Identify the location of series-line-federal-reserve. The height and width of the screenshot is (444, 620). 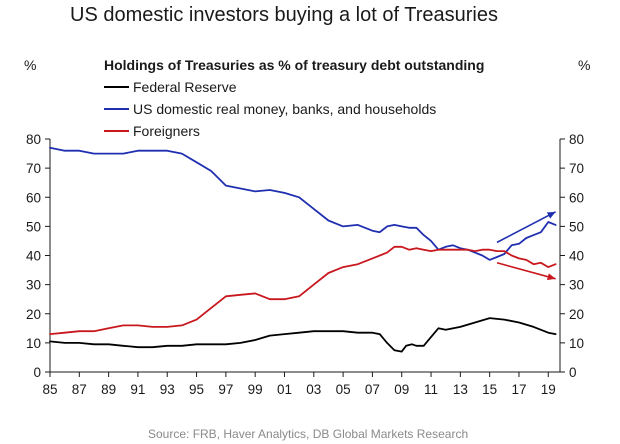
(303, 335).